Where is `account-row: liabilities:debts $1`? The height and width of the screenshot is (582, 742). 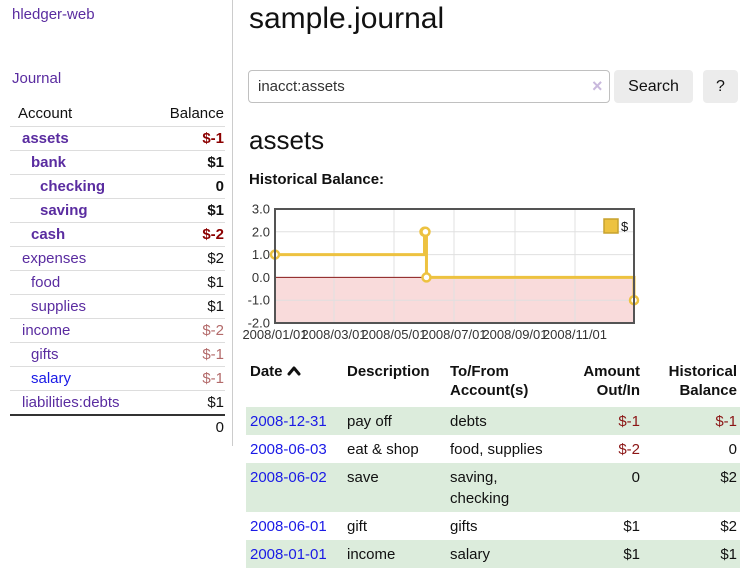 account-row: liabilities:debts $1 is located at coordinates (117, 402).